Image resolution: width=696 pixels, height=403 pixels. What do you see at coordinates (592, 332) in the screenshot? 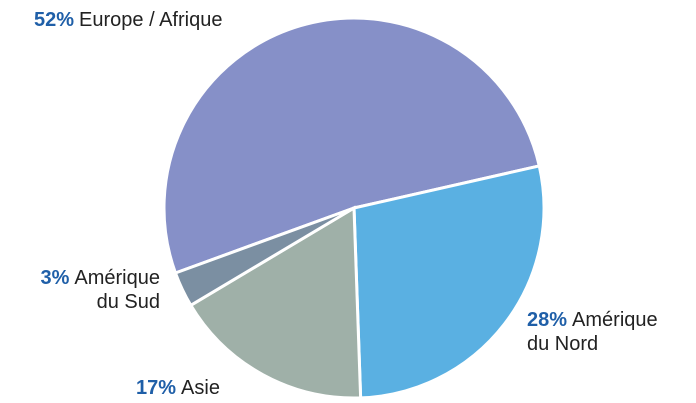
I see `category-label: Amérique du Nord` at bounding box center [592, 332].